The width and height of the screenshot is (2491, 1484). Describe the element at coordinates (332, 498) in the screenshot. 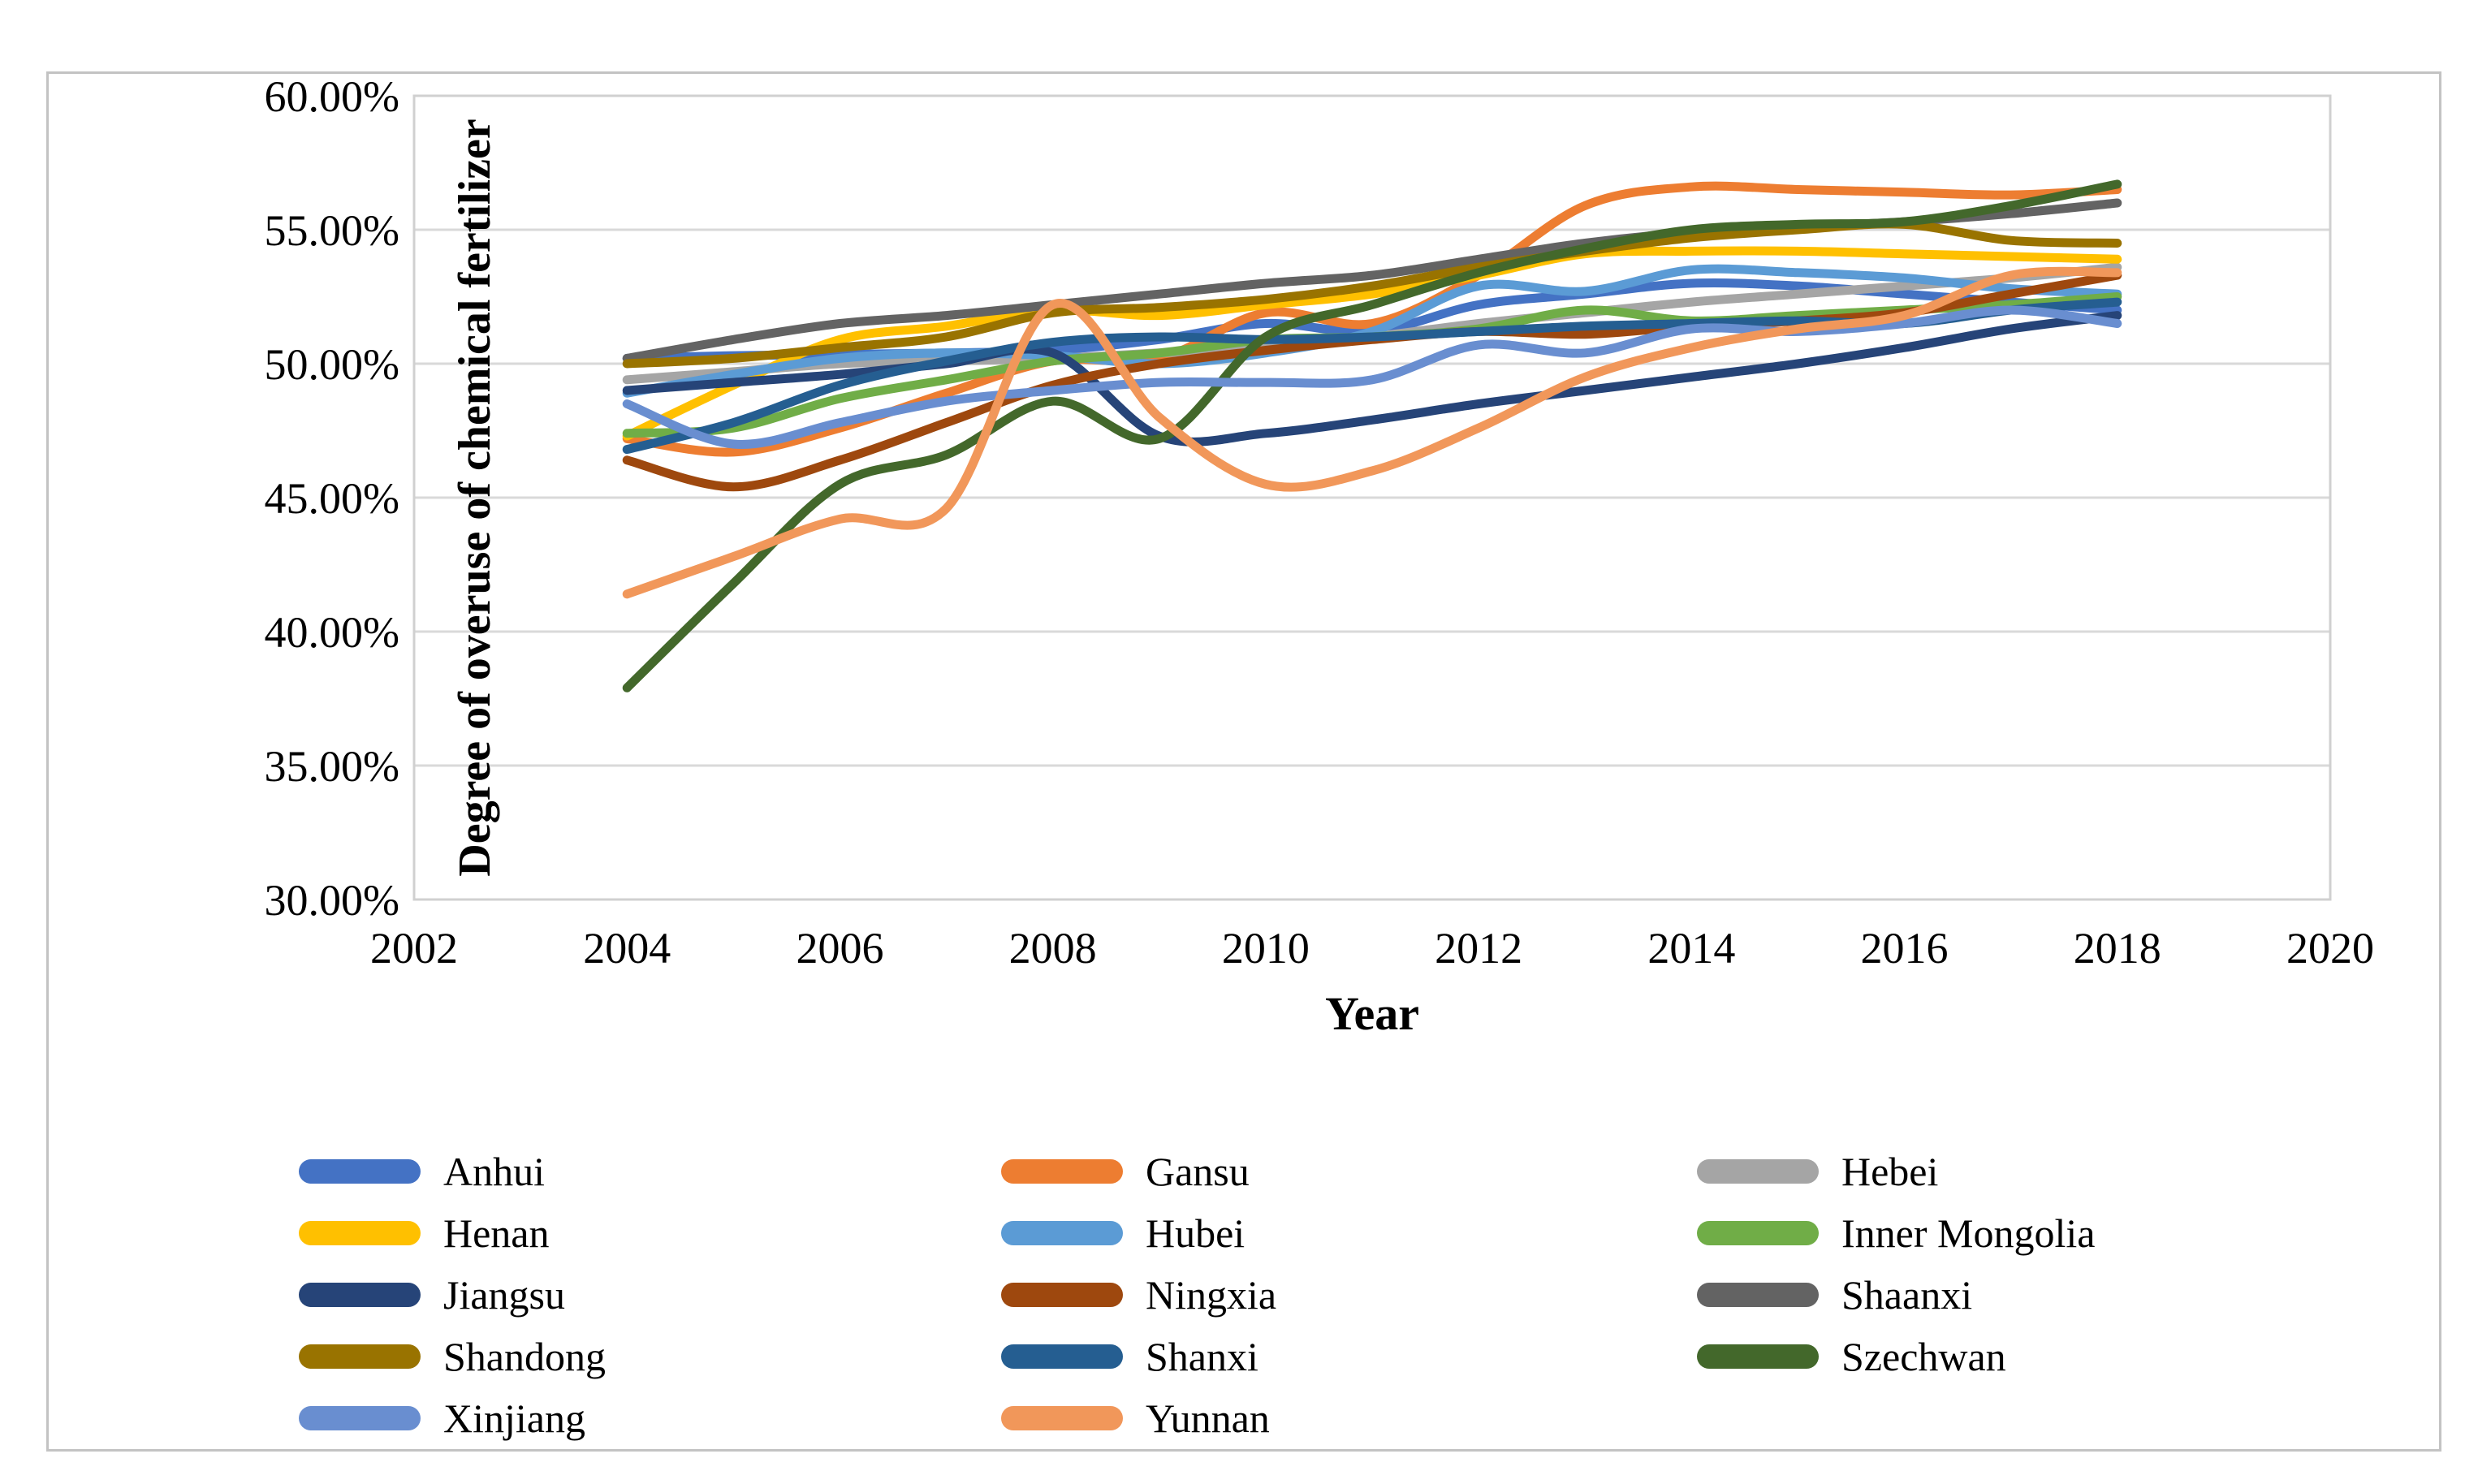

I see `y-tick-45: 45.00%` at that location.